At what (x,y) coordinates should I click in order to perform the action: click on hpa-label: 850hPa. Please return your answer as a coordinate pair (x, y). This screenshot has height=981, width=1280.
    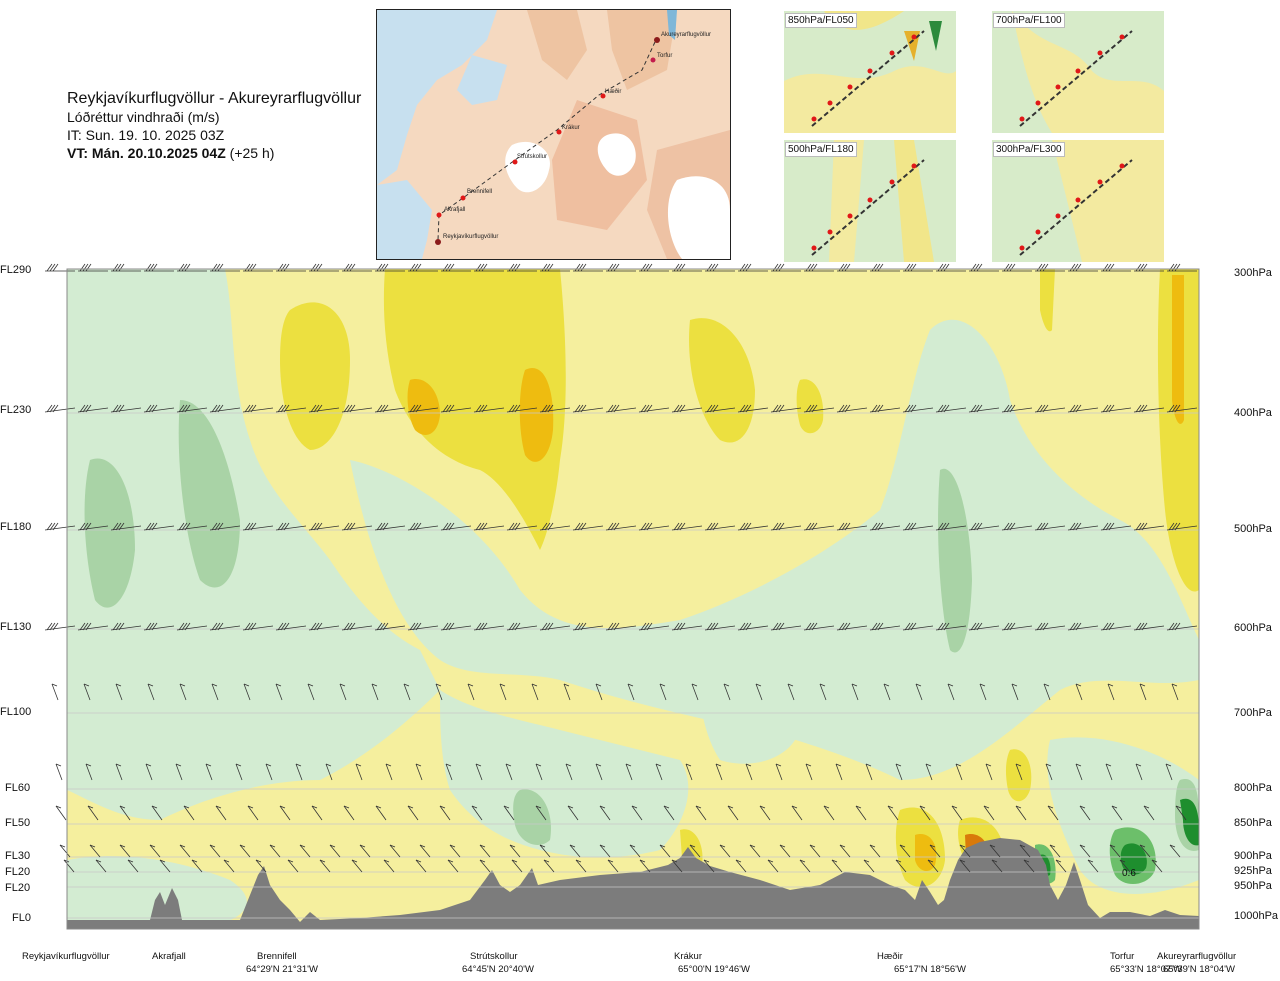
    Looking at the image, I should click on (1253, 823).